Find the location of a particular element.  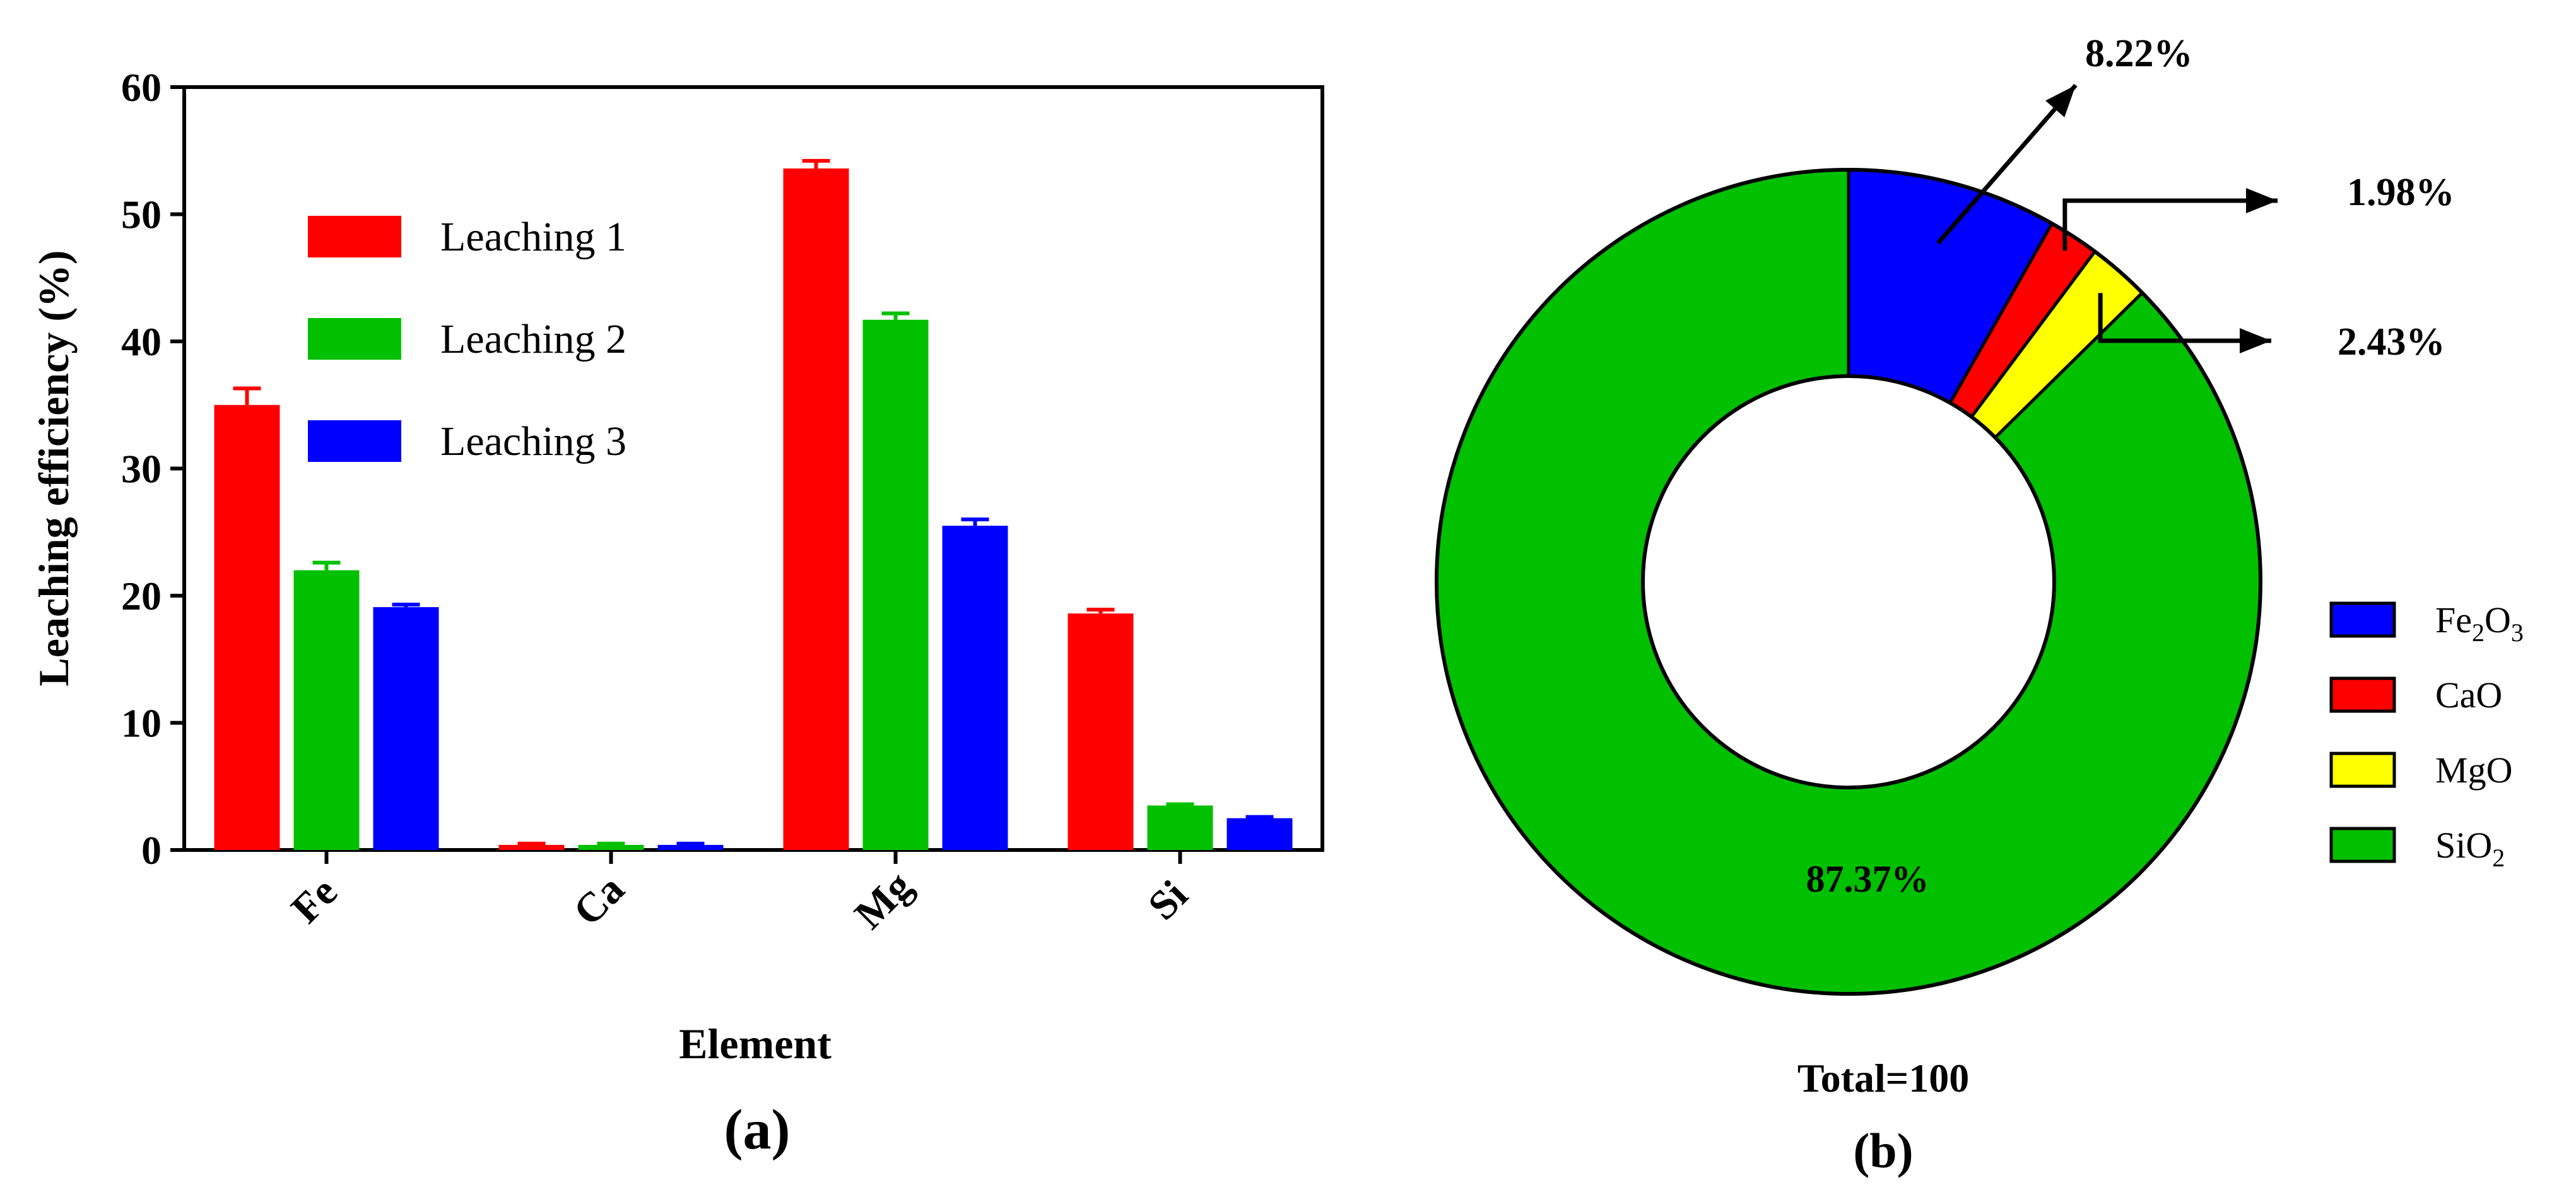

donut-hole is located at coordinates (1848, 581).